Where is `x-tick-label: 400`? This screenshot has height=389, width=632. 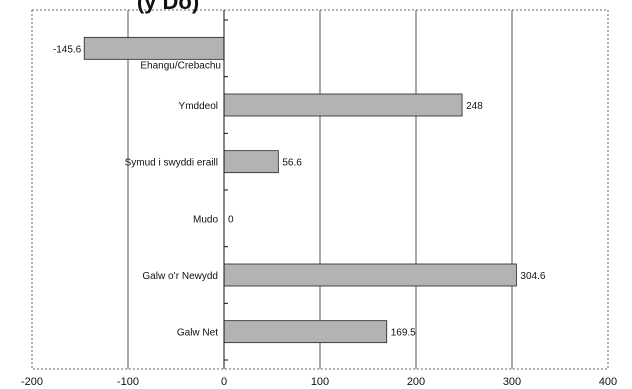 x-tick-label: 400 is located at coordinates (608, 382).